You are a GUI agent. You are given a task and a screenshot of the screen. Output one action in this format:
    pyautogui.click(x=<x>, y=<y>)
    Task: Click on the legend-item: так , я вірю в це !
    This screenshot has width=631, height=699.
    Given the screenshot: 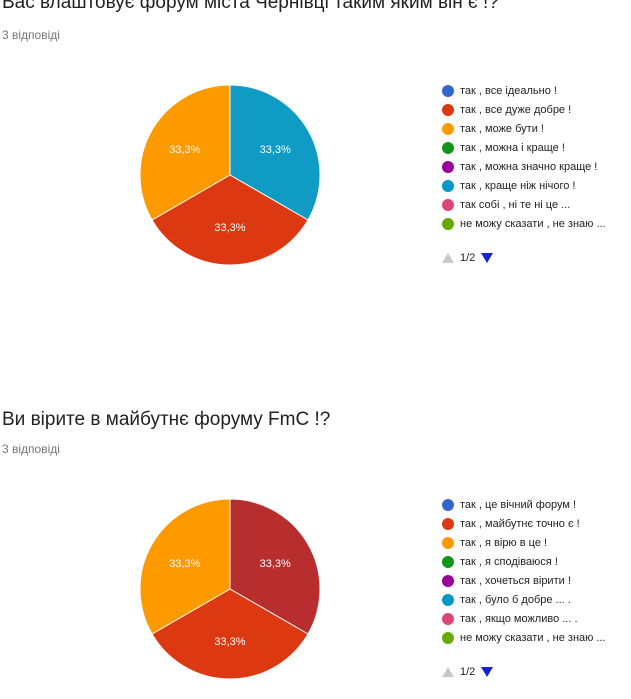 What is the action you would take?
    pyautogui.click(x=524, y=542)
    